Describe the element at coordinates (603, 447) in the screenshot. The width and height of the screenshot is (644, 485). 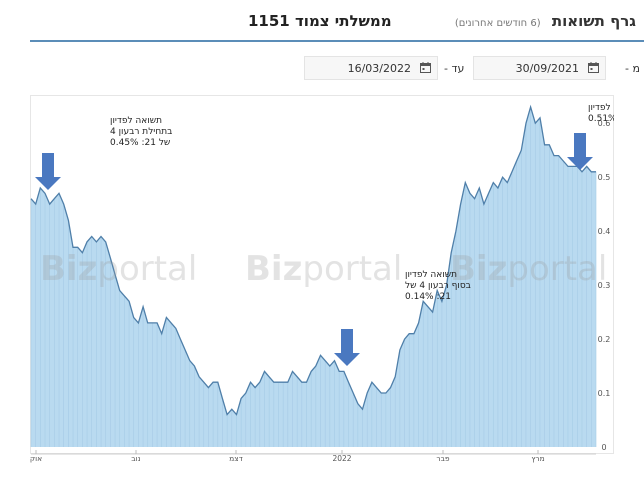
I see `y-tick-label: 0` at that location.